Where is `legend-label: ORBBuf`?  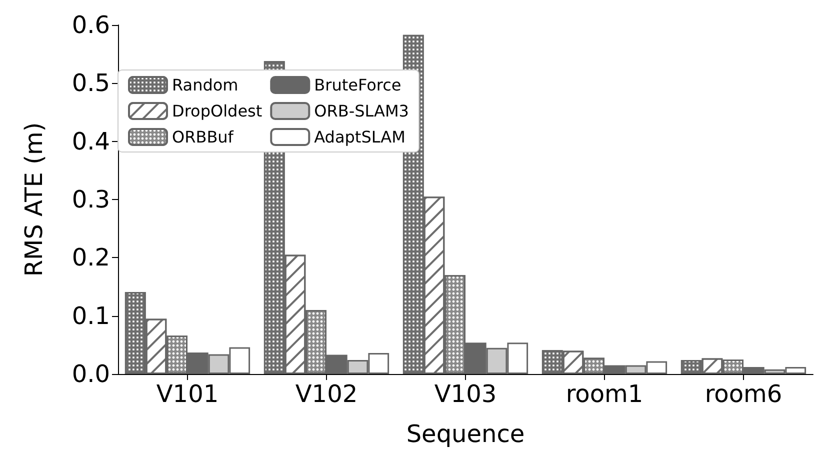 legend-label: ORBBuf is located at coordinates (203, 137).